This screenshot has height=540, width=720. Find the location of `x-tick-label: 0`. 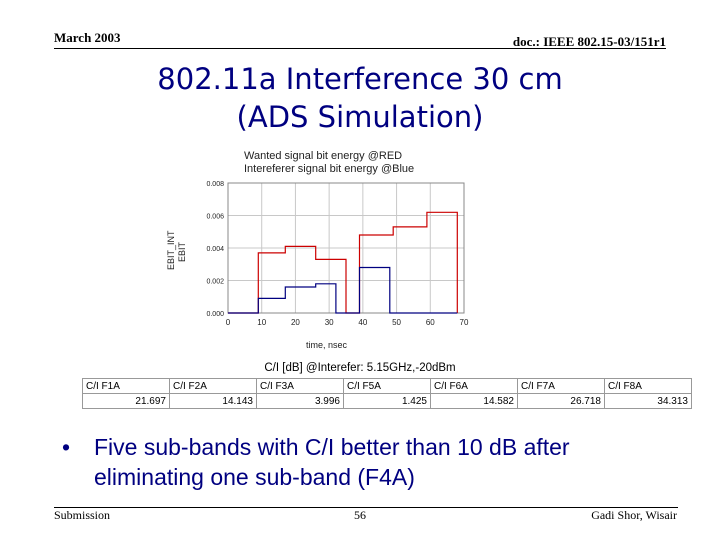

x-tick-label: 0 is located at coordinates (228, 322).